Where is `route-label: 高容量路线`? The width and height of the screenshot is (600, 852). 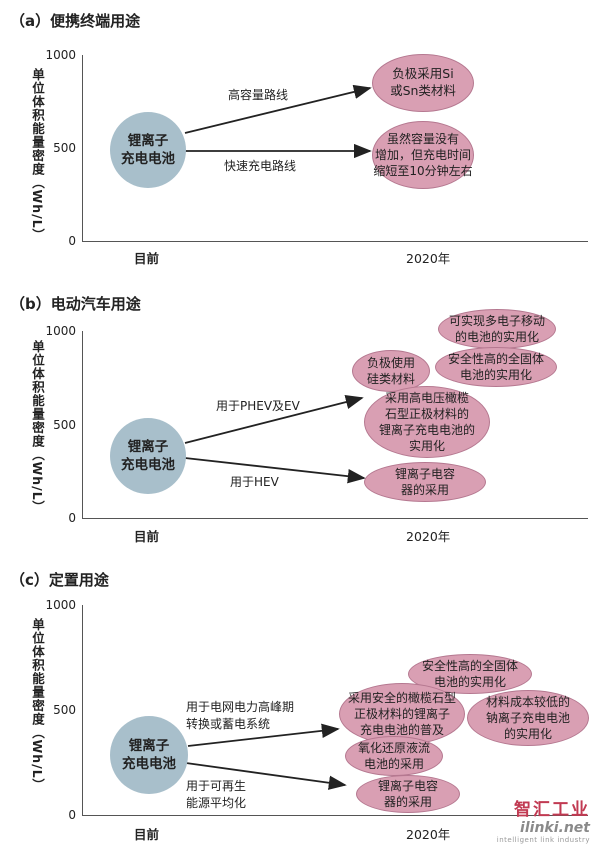
route-label: 高容量路线 is located at coordinates (258, 95).